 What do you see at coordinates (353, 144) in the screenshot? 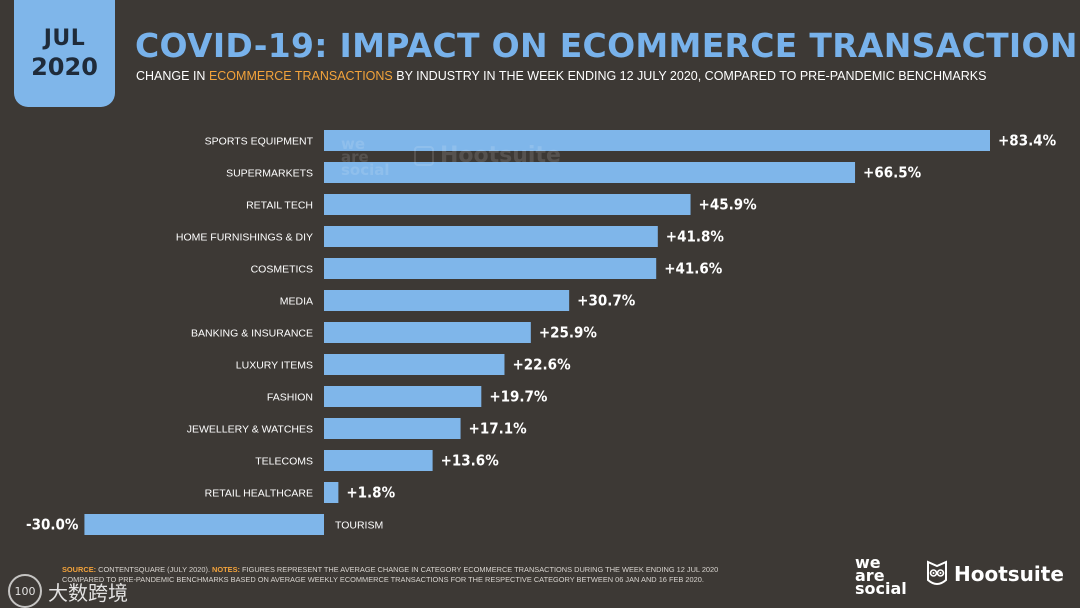
I see `watermark-we: we` at bounding box center [353, 144].